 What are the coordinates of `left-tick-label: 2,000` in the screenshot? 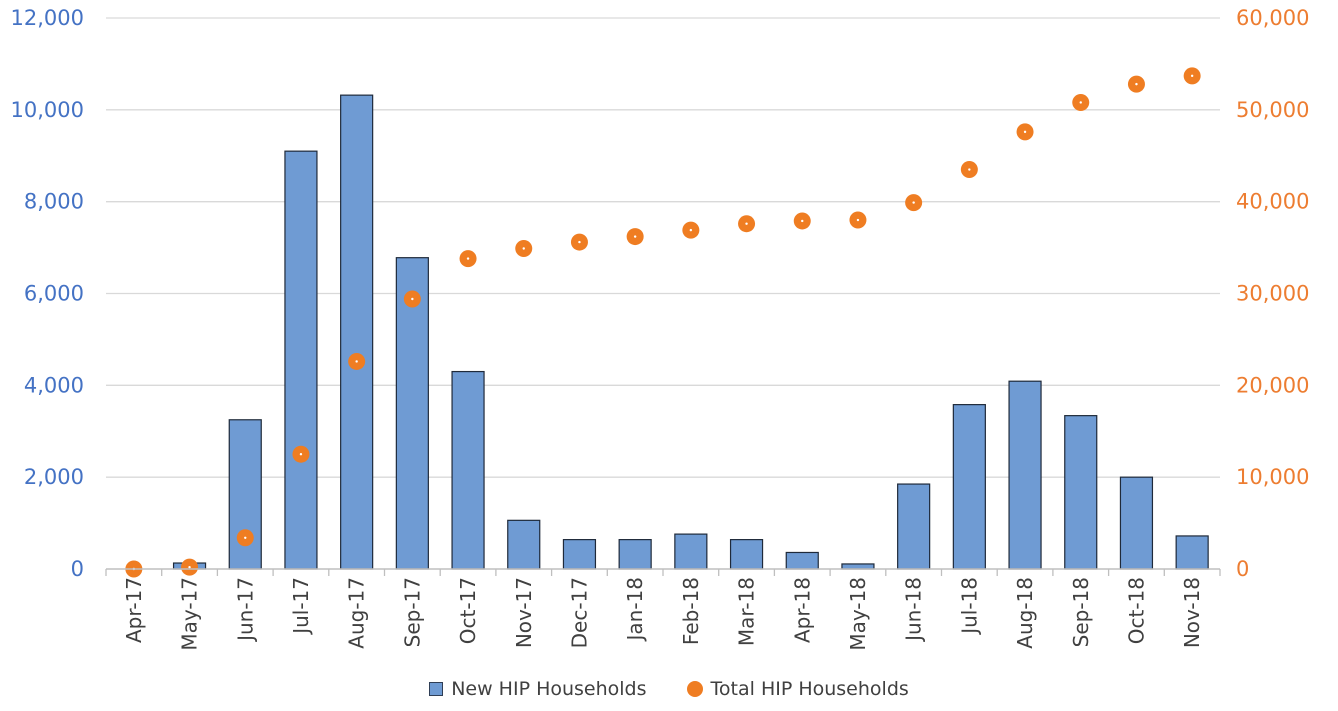 It's located at (54, 477).